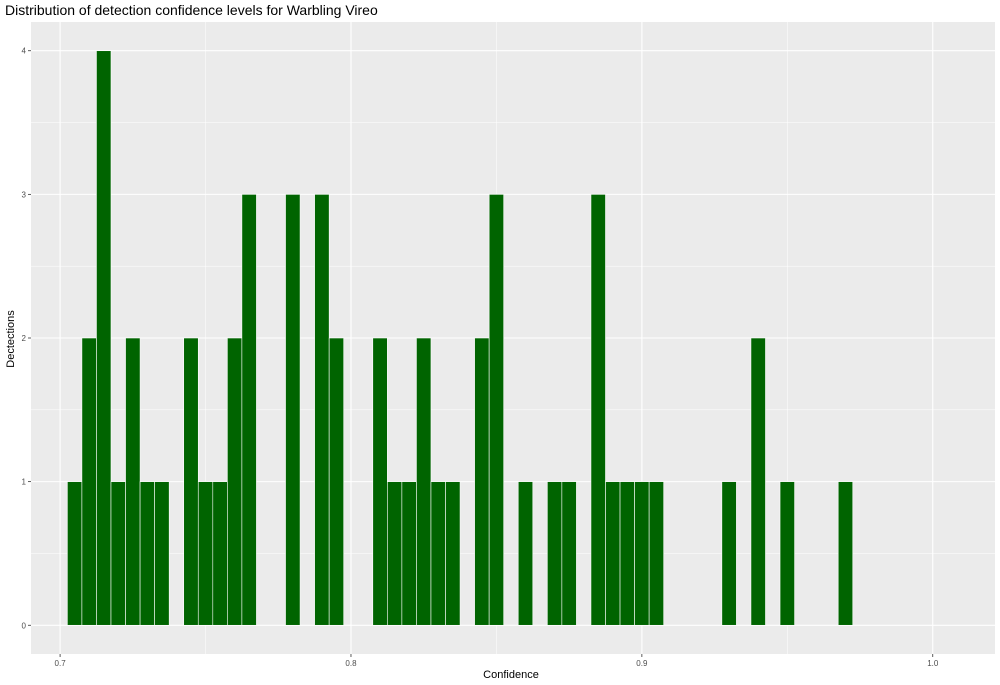 The width and height of the screenshot is (1000, 685). What do you see at coordinates (933, 663) in the screenshot?
I see `x-tick-label: 1.0` at bounding box center [933, 663].